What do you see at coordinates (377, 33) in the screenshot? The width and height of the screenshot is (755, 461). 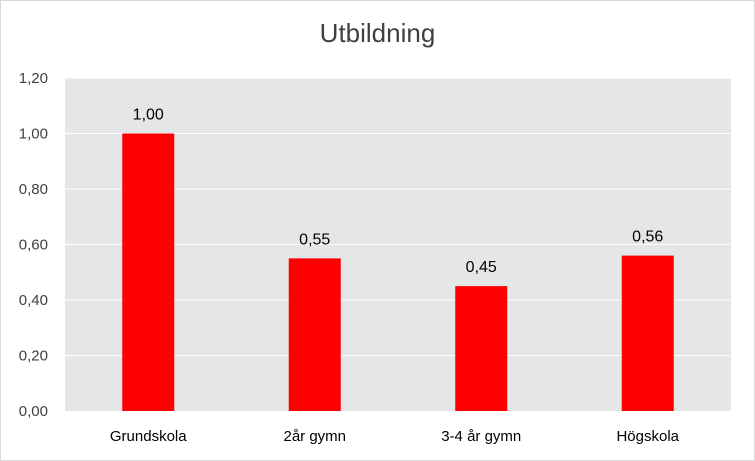 I see `chart-title: Utbildning` at bounding box center [377, 33].